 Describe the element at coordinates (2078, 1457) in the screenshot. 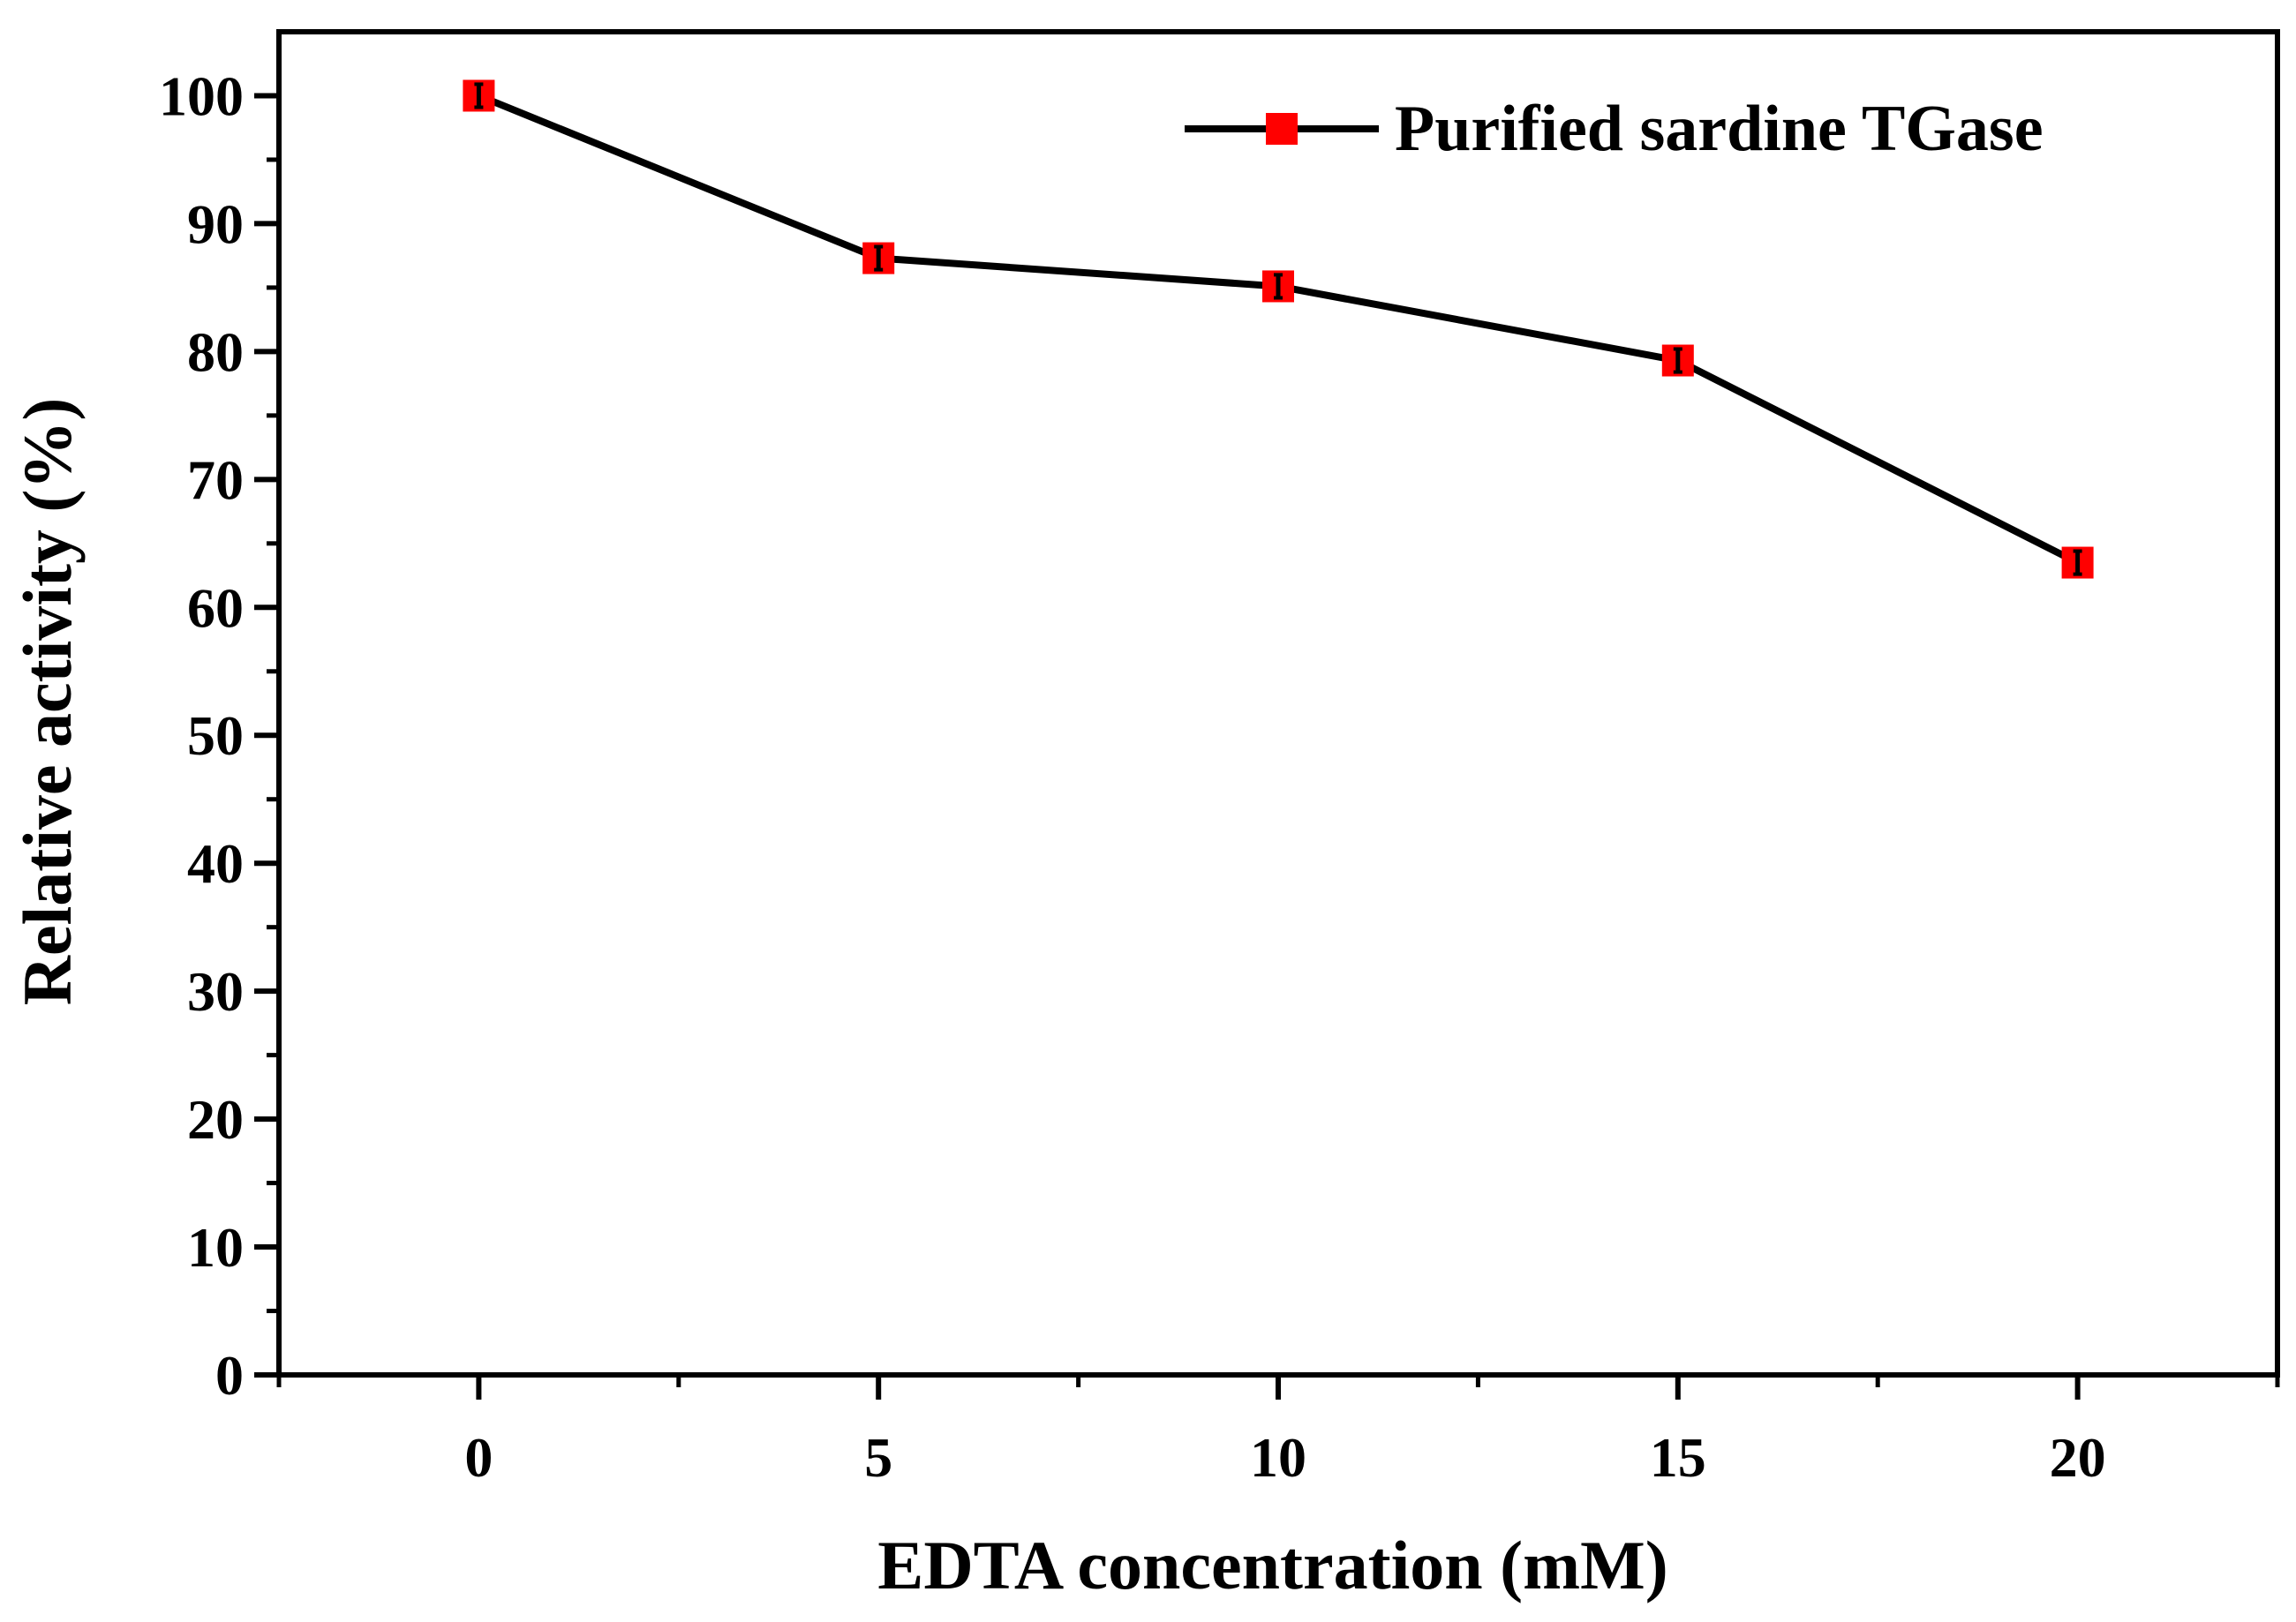

I see `x-tick-label: 20` at that location.